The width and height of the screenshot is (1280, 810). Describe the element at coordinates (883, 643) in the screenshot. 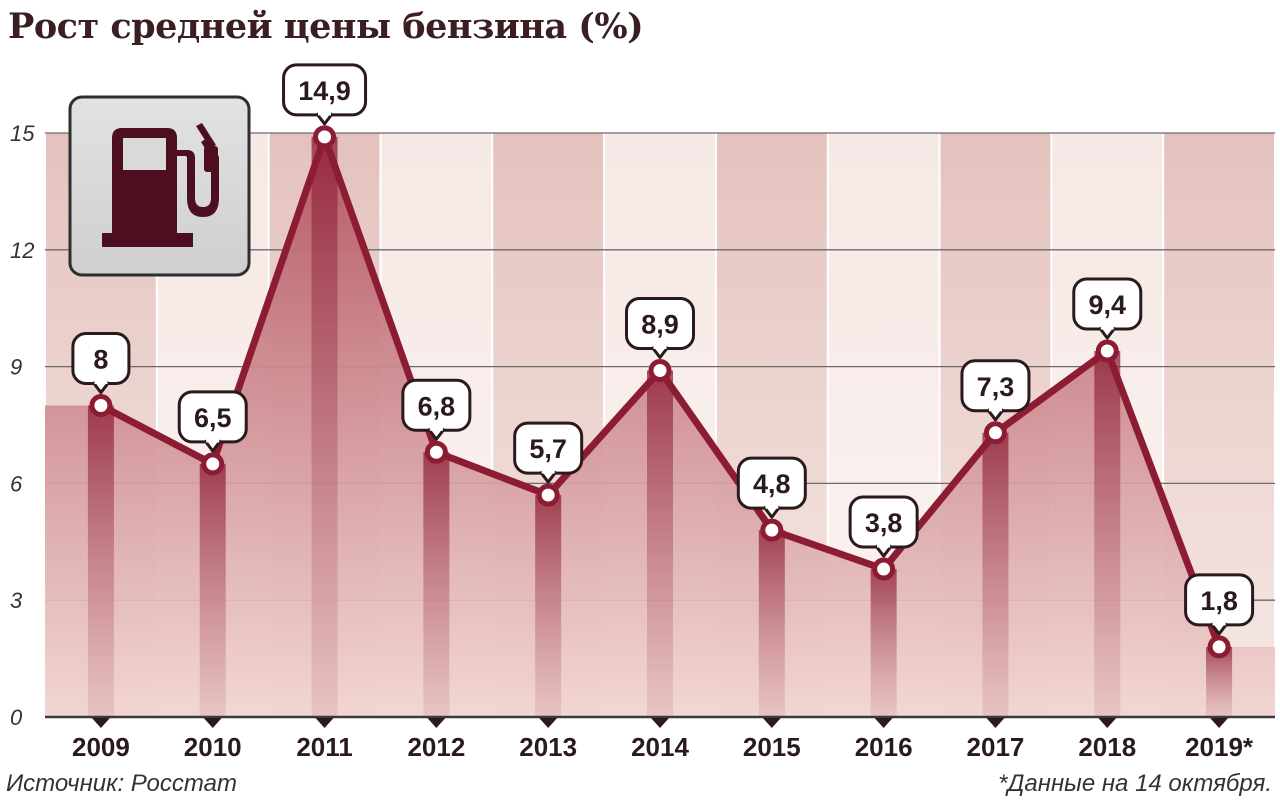

I see `bar-2016` at that location.